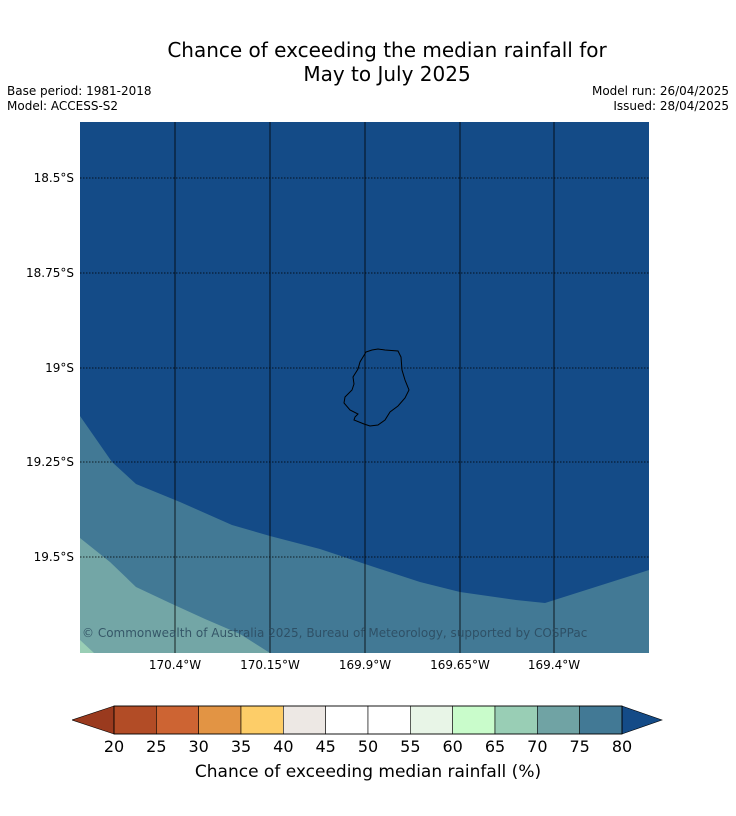  Describe the element at coordinates (79, 91) in the screenshot. I see `base-period: Base period: 1981-2018` at that location.